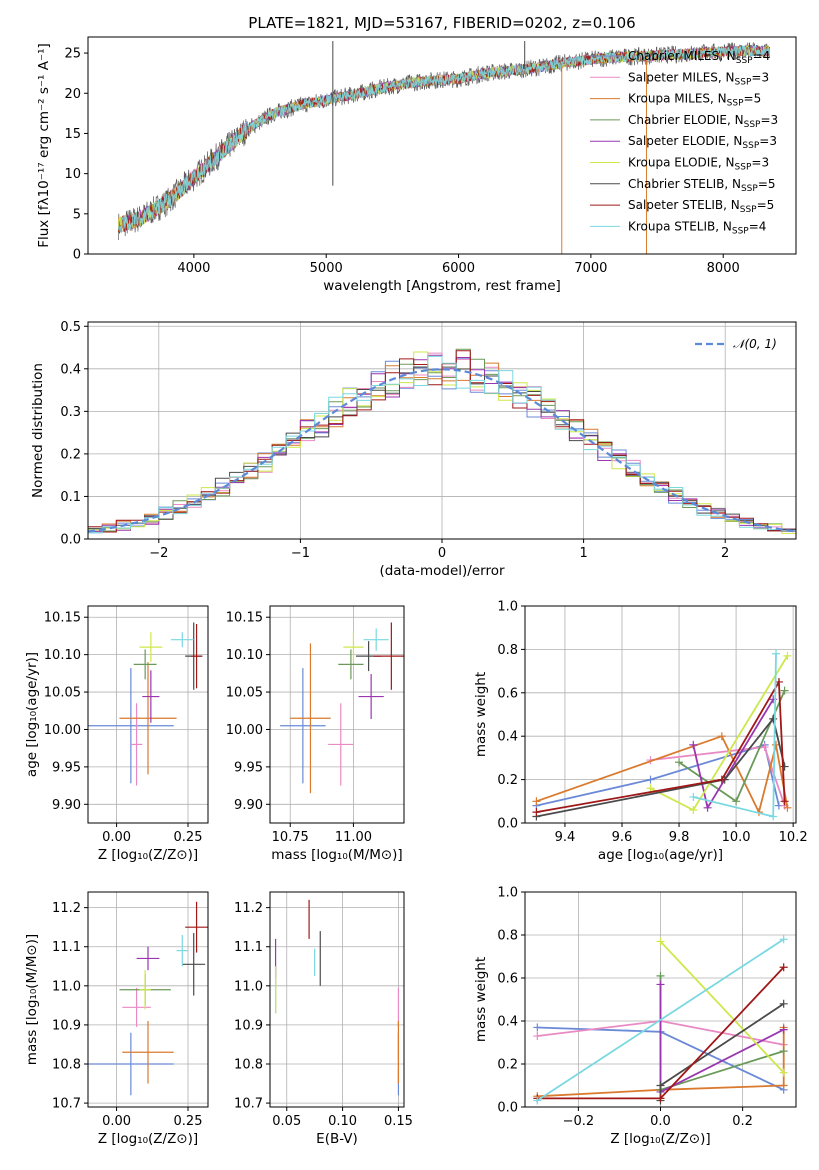 The image size is (819, 1170). What do you see at coordinates (38, 430) in the screenshot?
I see `y-axis-label: Normed distribution` at bounding box center [38, 430].